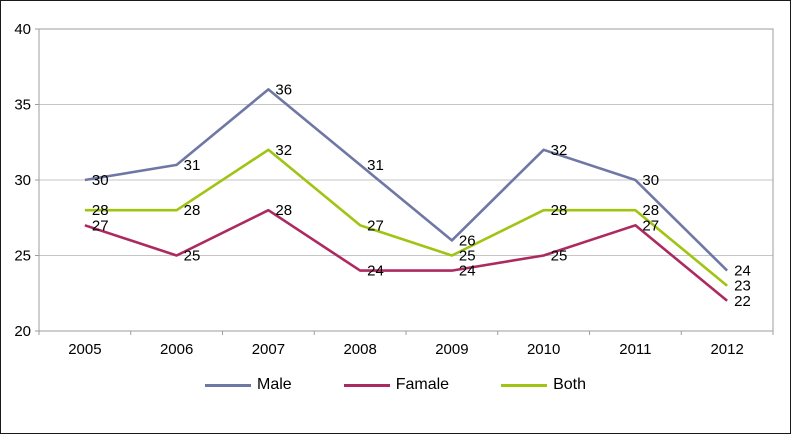 This screenshot has height=434, width=791. What do you see at coordinates (524, 385) in the screenshot?
I see `legend-line-swatch-both` at bounding box center [524, 385].